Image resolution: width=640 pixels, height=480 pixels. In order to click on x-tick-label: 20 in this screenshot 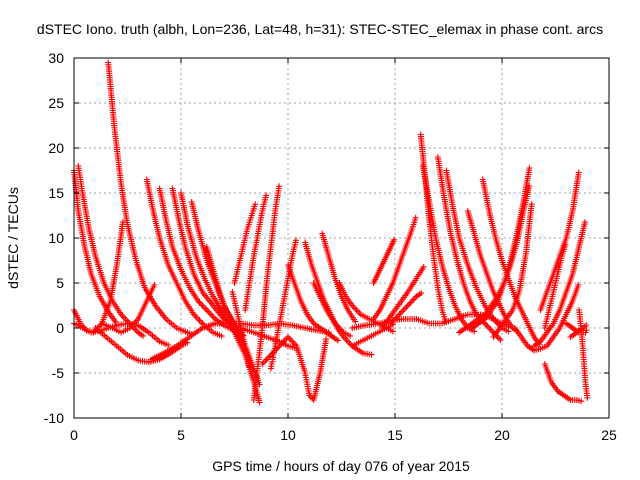, I will do `click(502, 435)`.